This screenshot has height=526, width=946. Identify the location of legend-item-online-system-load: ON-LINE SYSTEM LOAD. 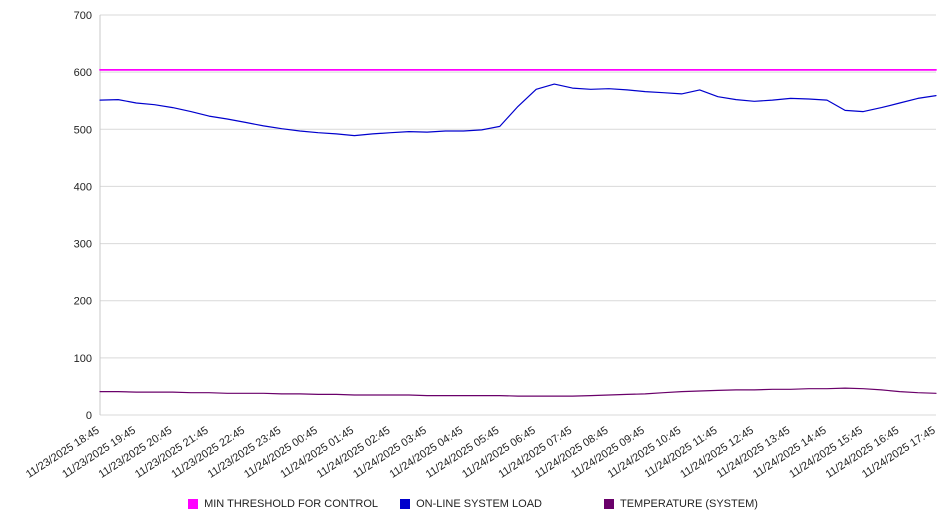
(471, 504).